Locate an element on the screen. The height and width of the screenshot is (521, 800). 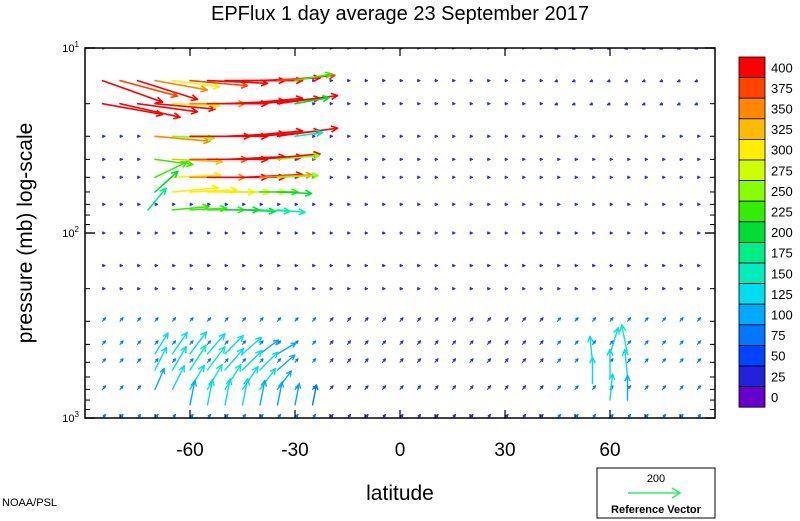
reference-vector-box: 200 Reference Vector is located at coordinates (656, 493).